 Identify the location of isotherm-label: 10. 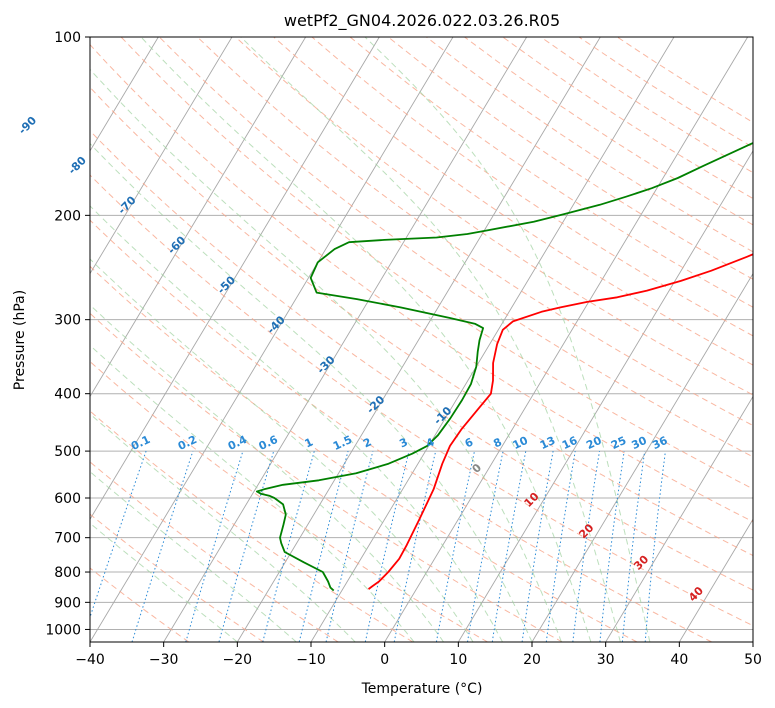
(532, 500).